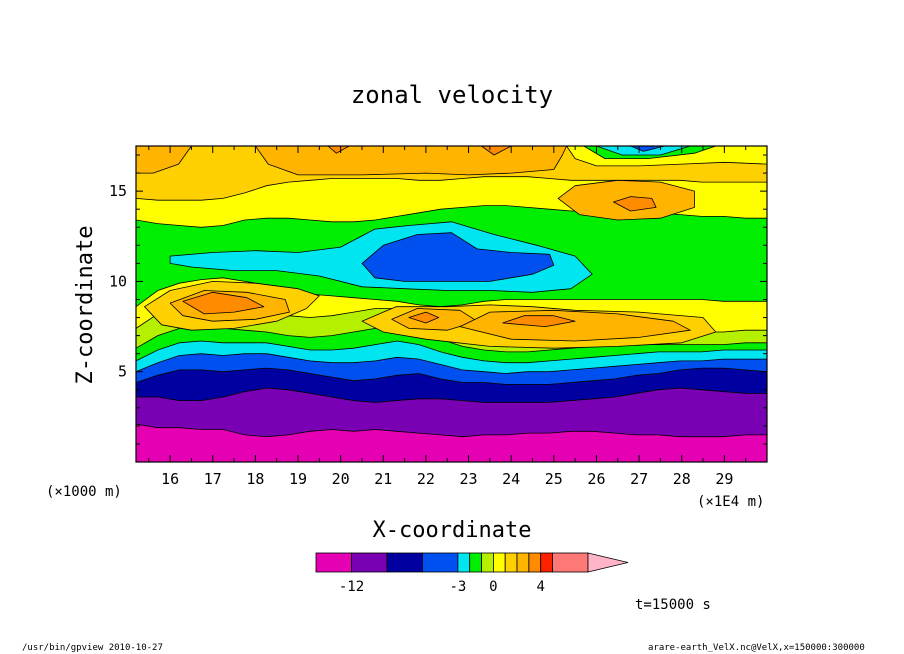  Describe the element at coordinates (496, 151) in the screenshot. I see `contour-orange-top-mid2` at that location.